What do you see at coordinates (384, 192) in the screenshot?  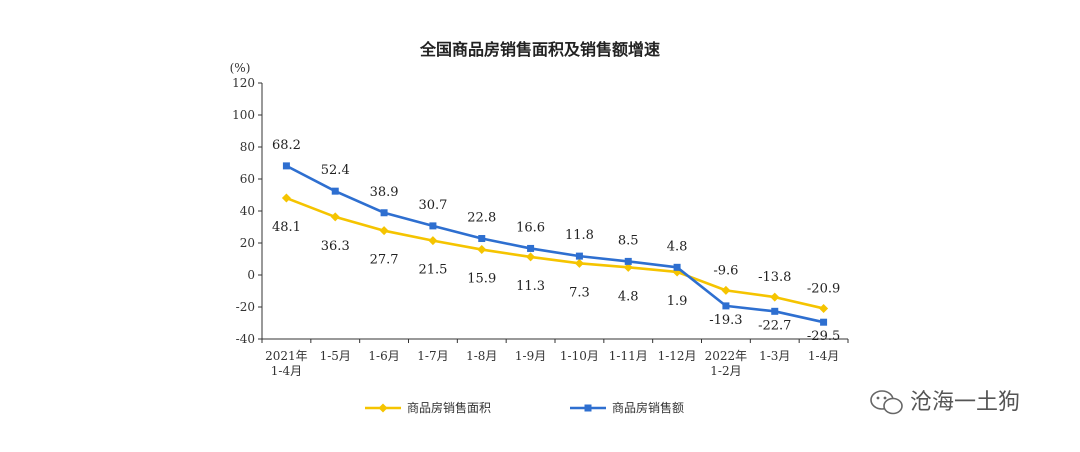 I see `data-label: 38.9` at bounding box center [384, 192].